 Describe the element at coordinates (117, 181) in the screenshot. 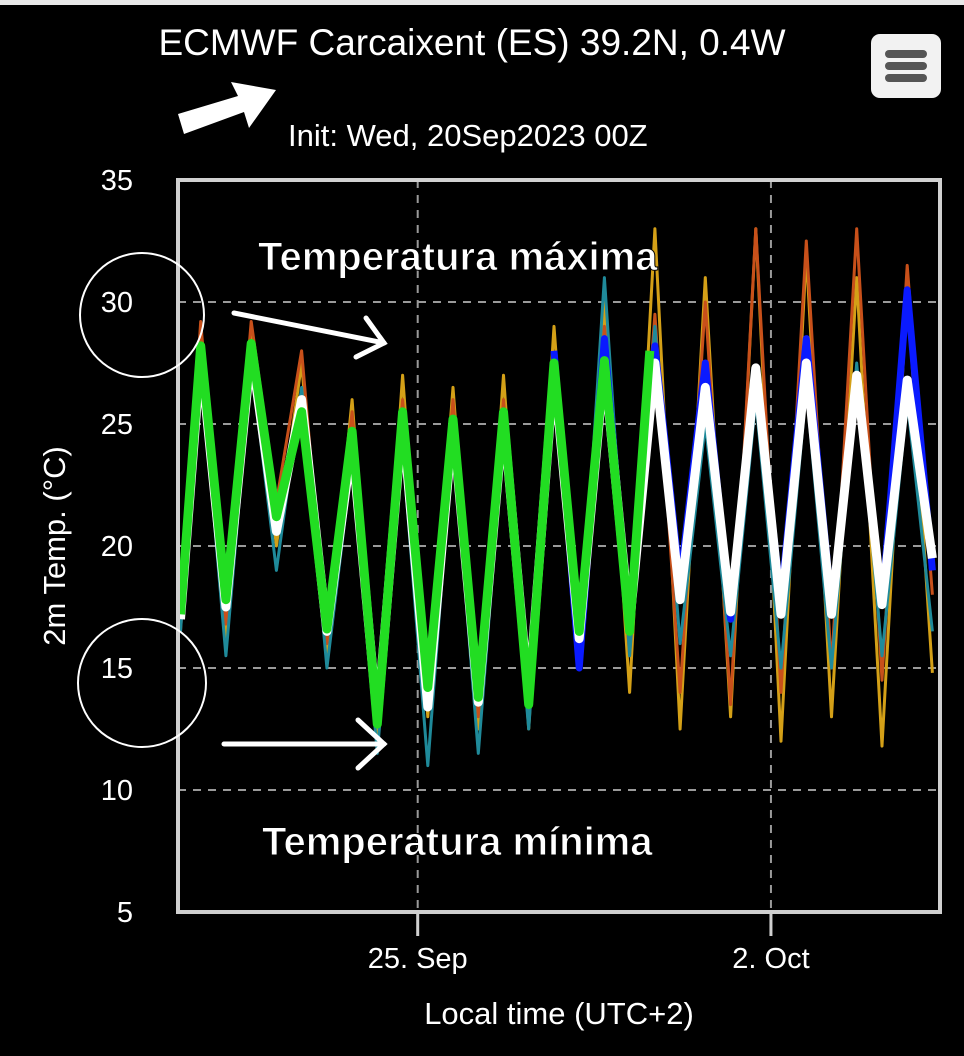

I see `y-tick-label: 35` at that location.